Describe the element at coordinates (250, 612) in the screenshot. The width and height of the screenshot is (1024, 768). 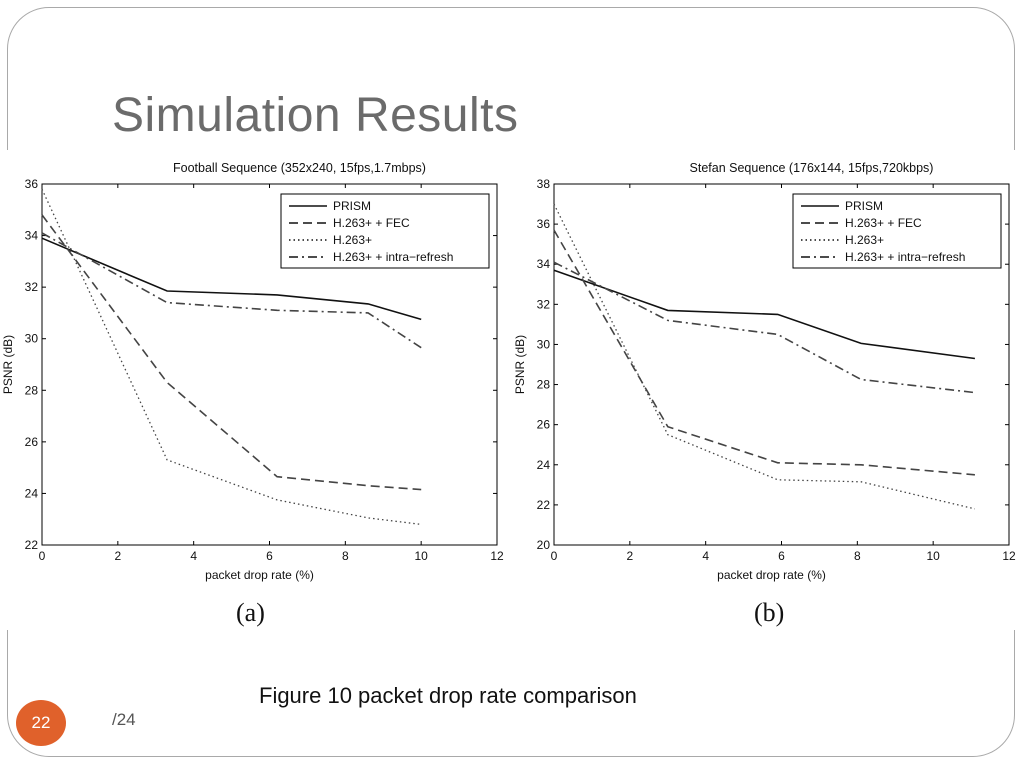
I see `subfigure-label-a: (a)` at that location.